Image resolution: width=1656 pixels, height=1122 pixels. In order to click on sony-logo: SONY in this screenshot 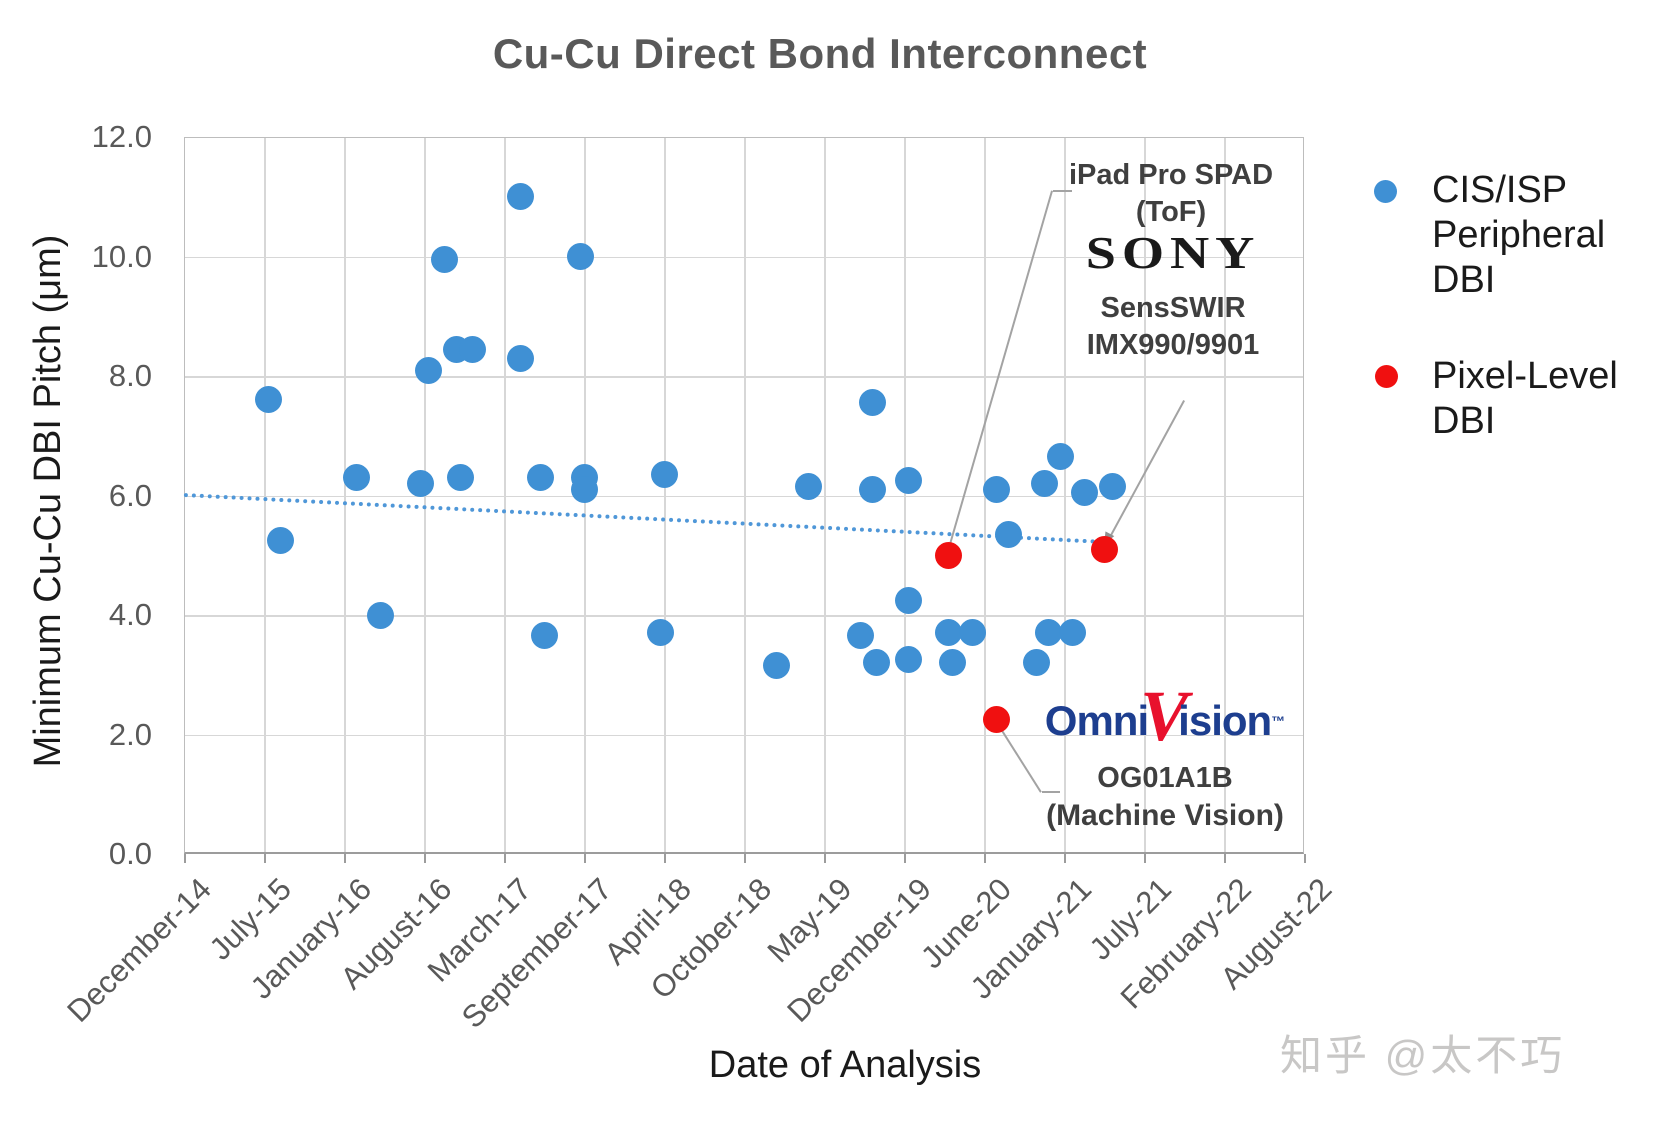, I will do `click(1173, 252)`.